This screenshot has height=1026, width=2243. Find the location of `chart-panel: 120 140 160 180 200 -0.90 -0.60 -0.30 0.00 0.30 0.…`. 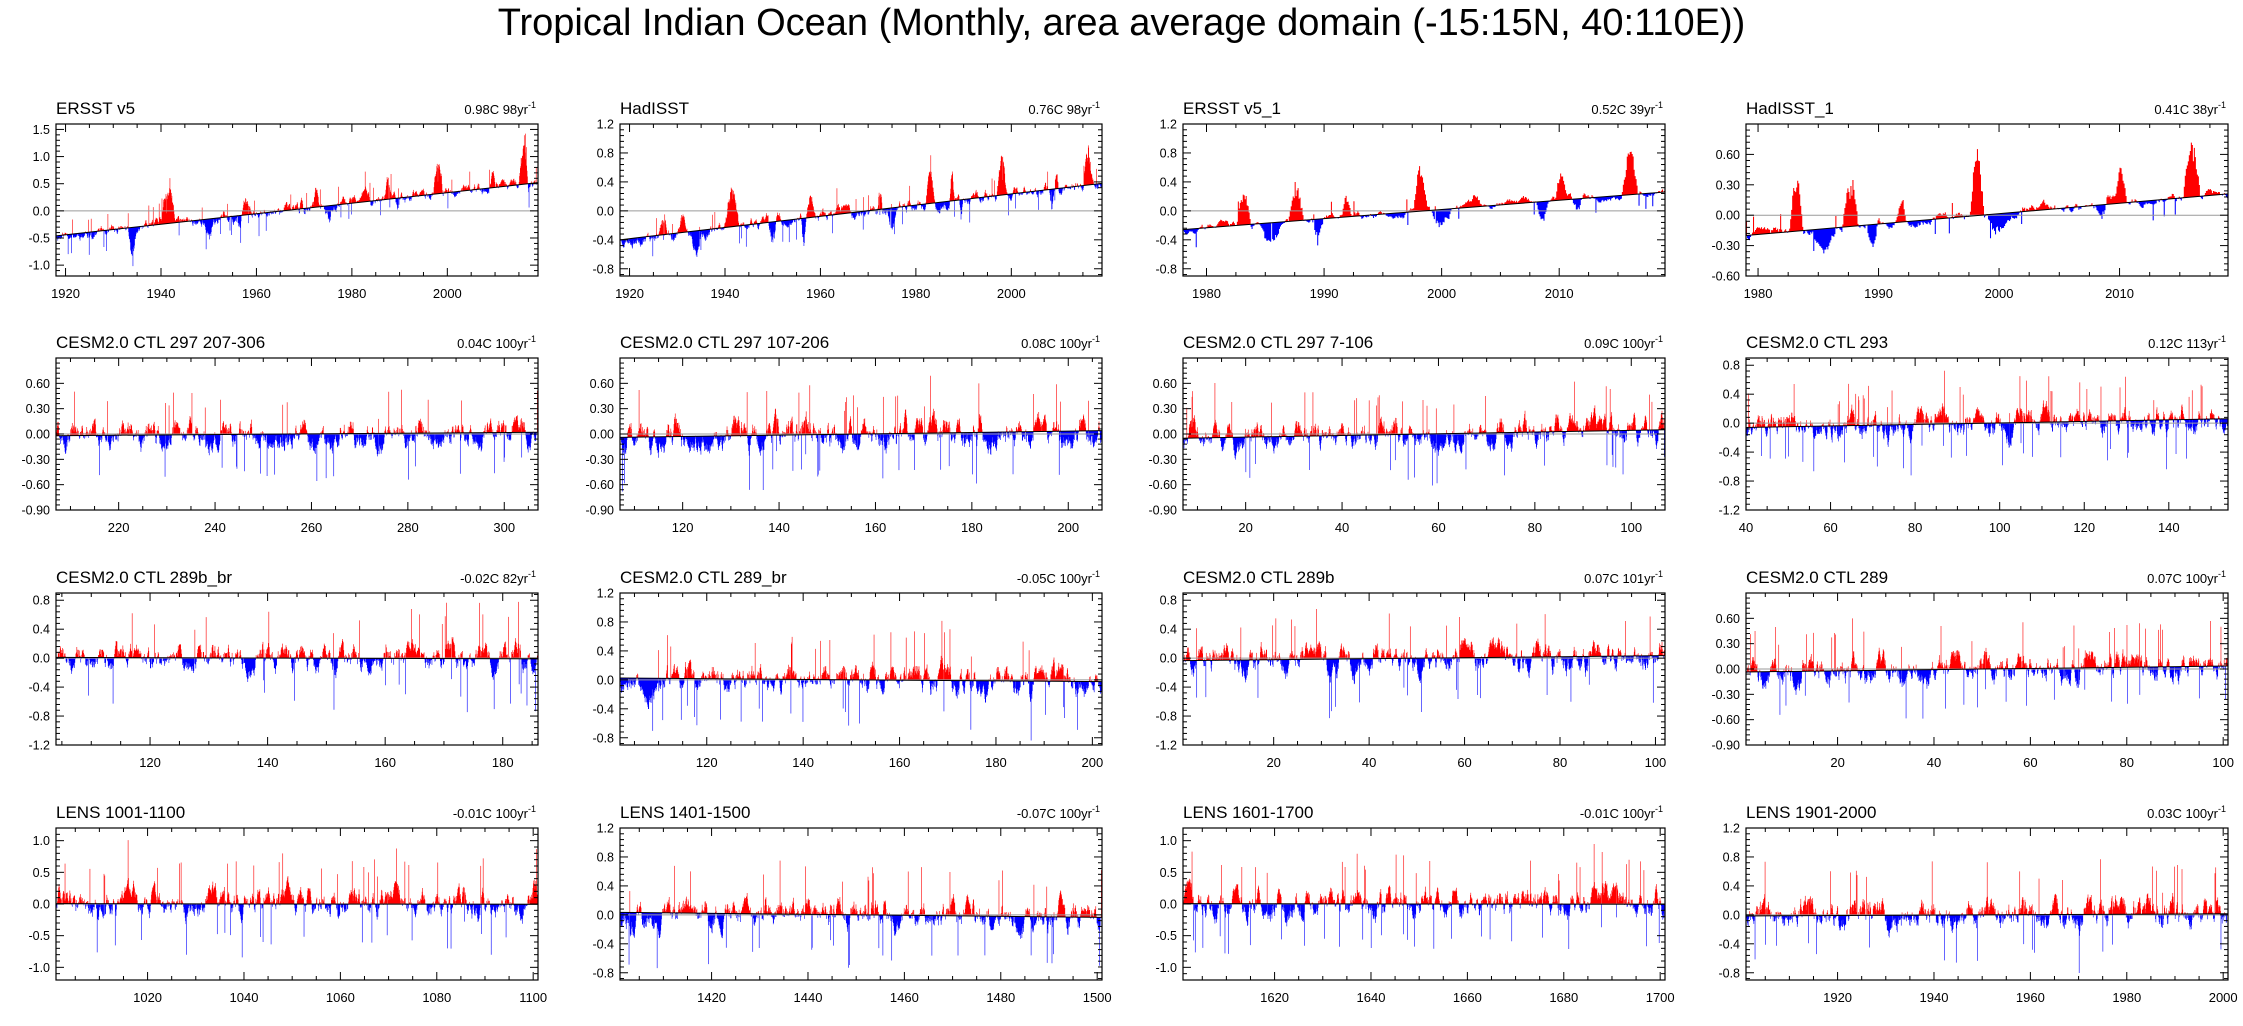

chart-panel: 120 140 160 180 200 -0.90 -0.60 -0.30 0.00 0.30 0.… is located at coordinates (844, 434).